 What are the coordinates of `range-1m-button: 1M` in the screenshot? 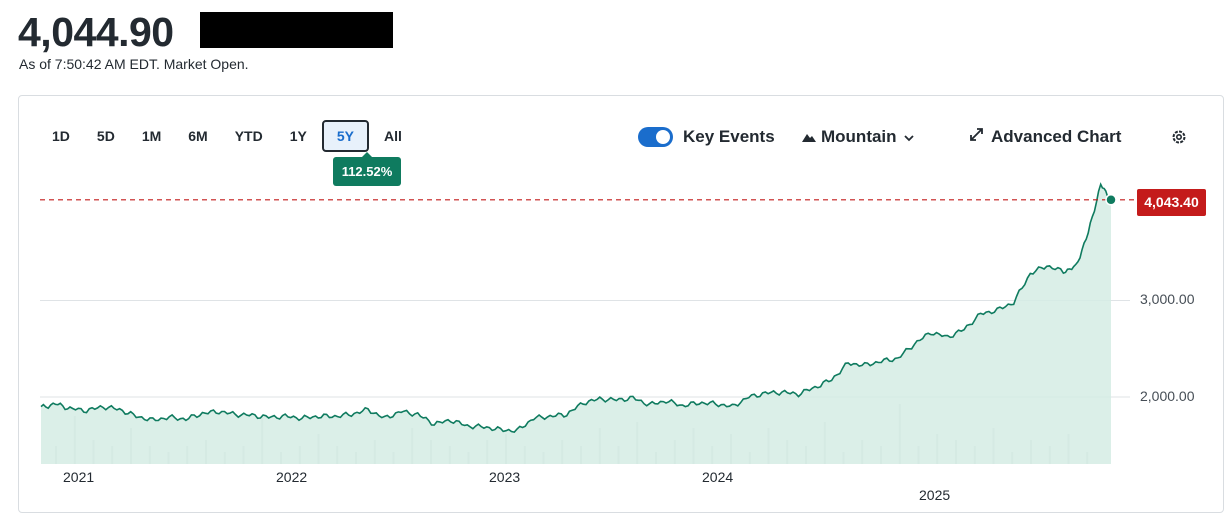 It's located at (151, 136).